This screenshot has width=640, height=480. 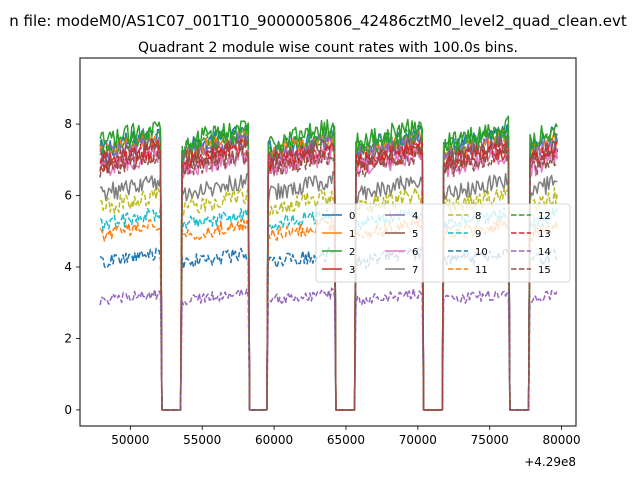 What do you see at coordinates (443, 243) in the screenshot?
I see `legend-frame` at bounding box center [443, 243].